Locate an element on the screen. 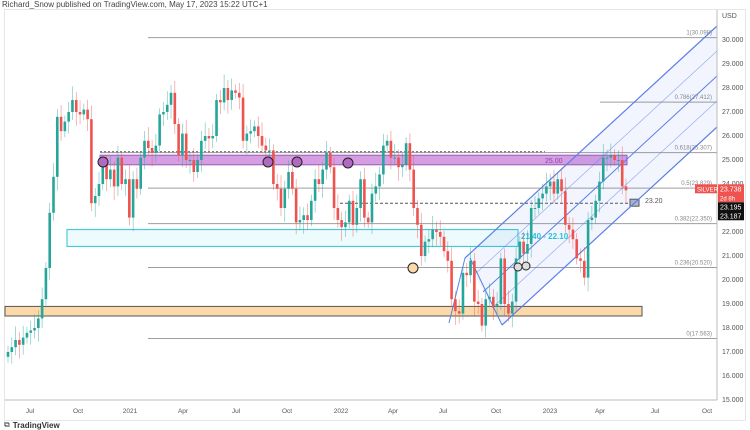  y-tick-label: 29.000 is located at coordinates (733, 64).